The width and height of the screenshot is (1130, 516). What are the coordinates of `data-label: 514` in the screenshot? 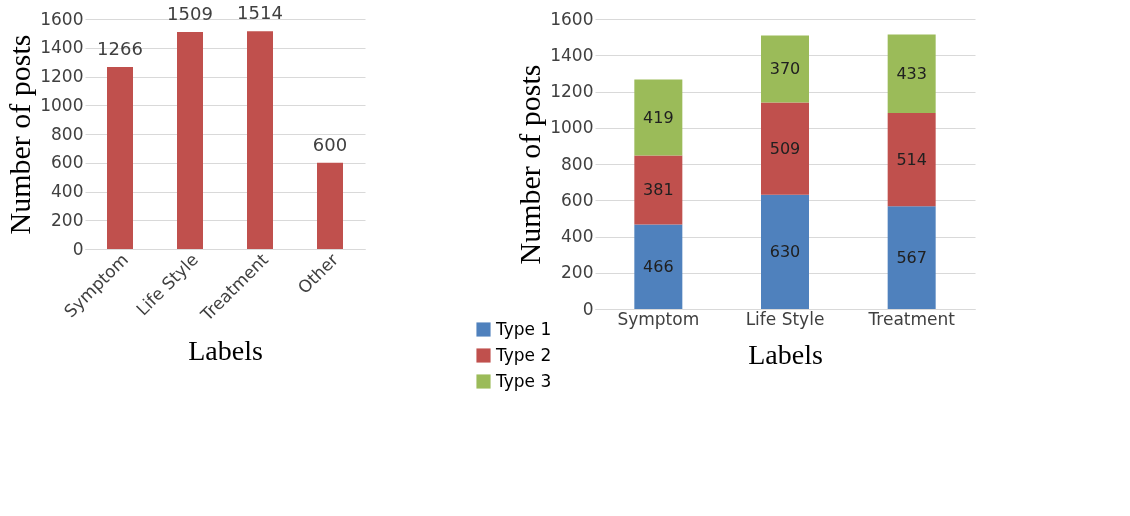 It's located at (911, 159).